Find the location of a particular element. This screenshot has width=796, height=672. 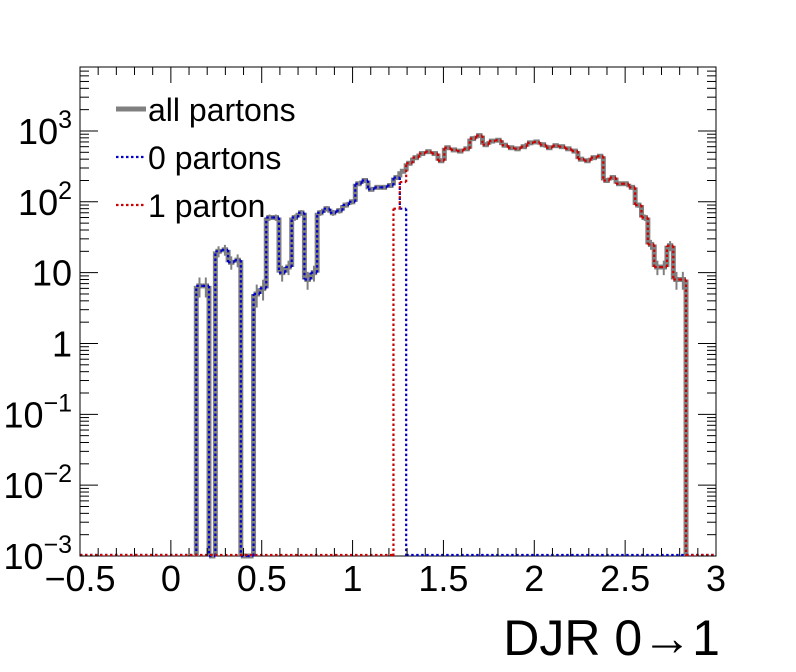

legend-label: all partons is located at coordinates (222, 110).